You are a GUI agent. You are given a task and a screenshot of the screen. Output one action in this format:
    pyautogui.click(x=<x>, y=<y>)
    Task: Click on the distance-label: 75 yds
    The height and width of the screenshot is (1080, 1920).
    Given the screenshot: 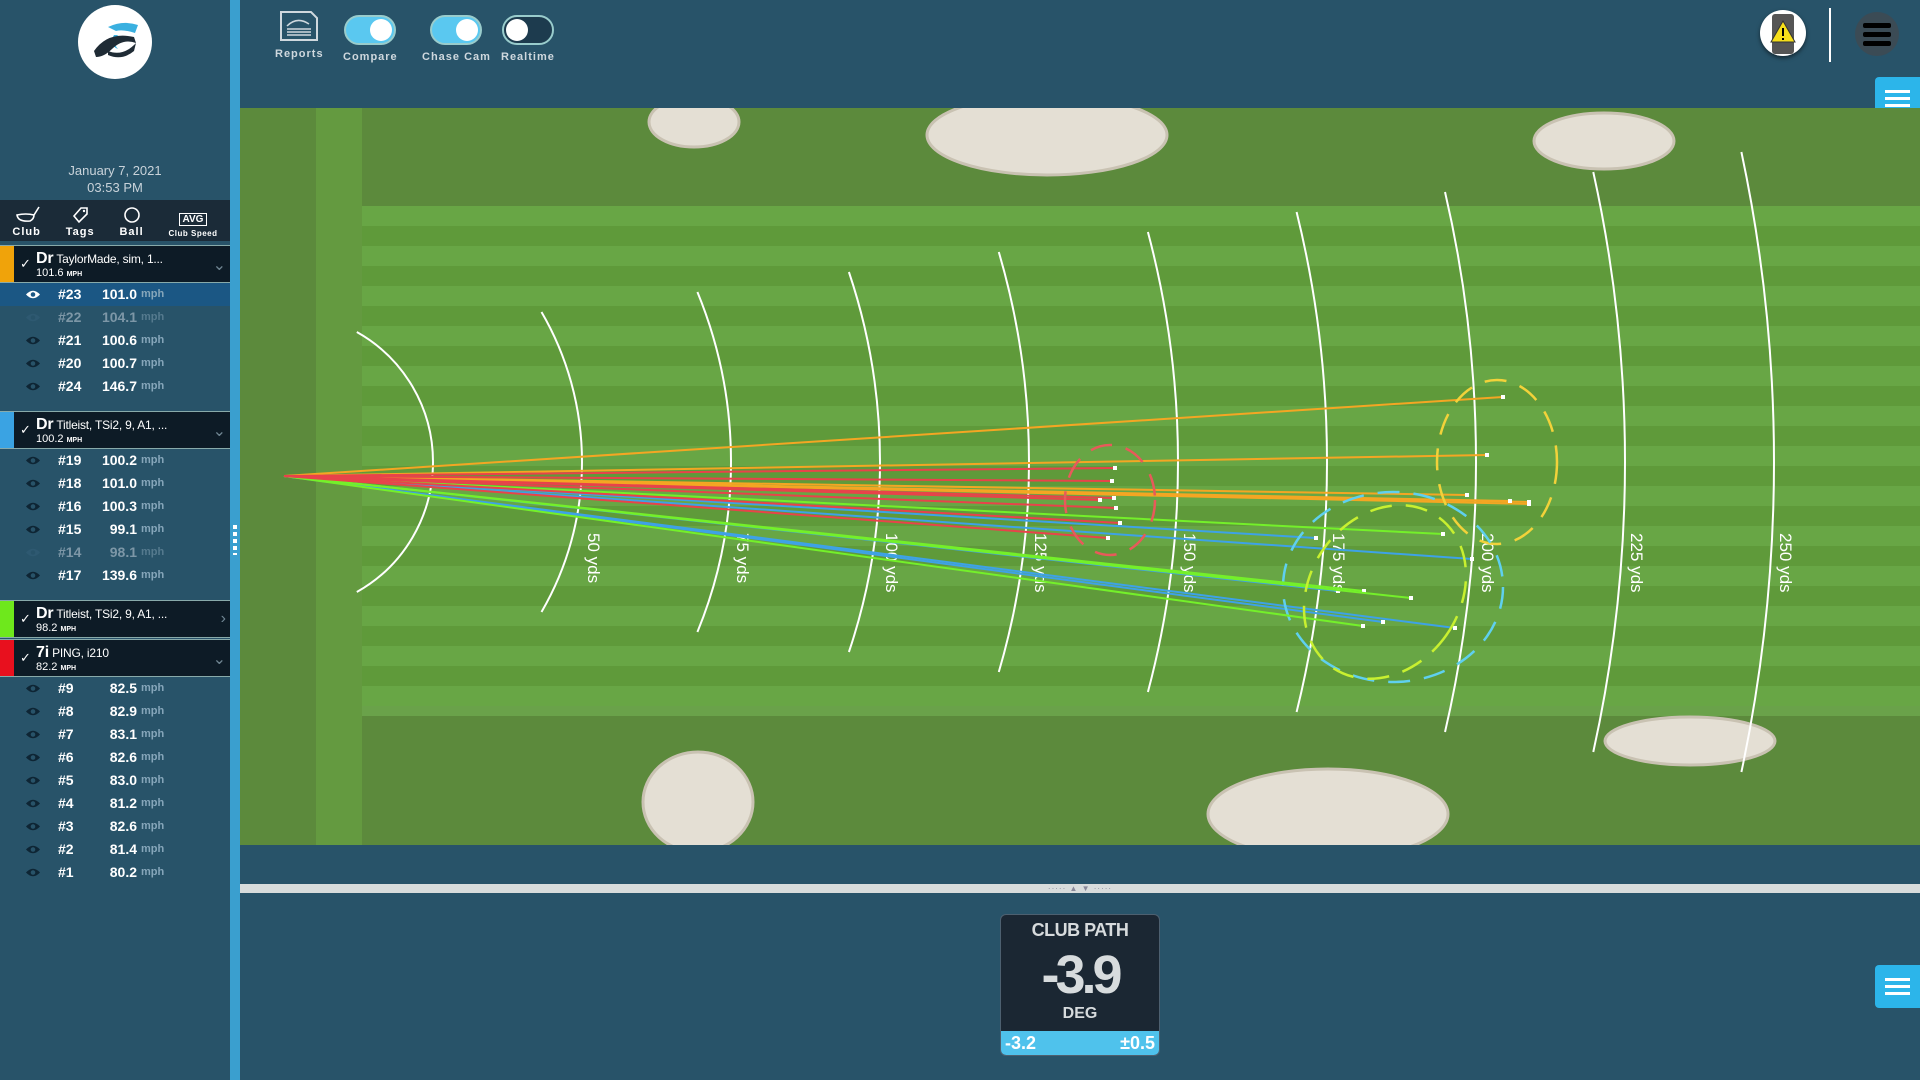 What is the action you would take?
    pyautogui.click(x=742, y=558)
    